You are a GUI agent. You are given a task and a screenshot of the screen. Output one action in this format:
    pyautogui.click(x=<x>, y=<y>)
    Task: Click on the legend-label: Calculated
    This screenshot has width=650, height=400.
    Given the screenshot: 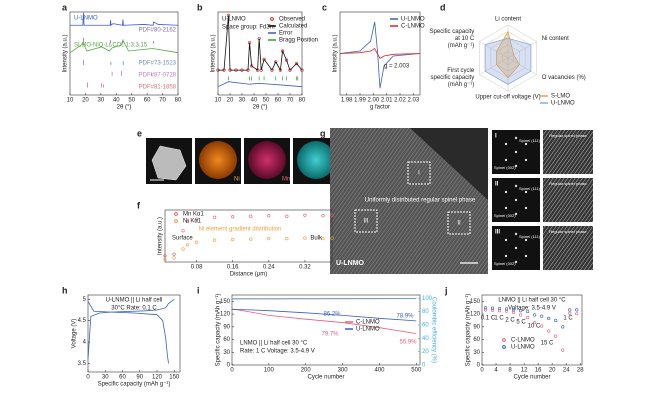 What is the action you would take?
    pyautogui.click(x=293, y=27)
    